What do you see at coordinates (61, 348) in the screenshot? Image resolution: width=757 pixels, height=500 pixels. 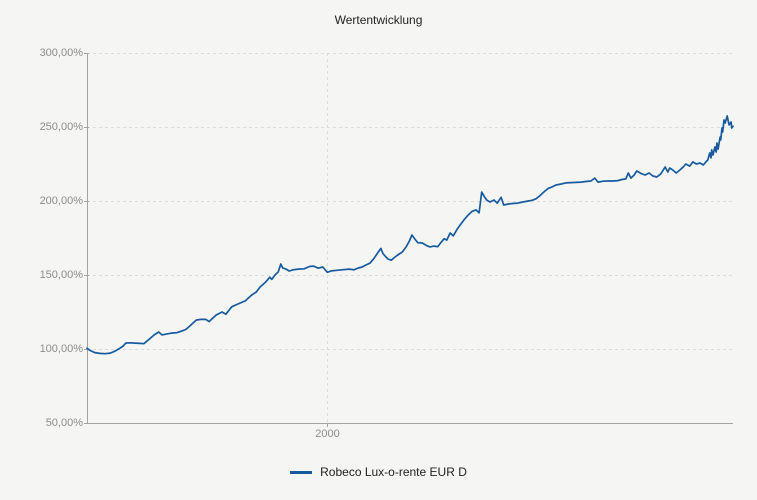 I see `y-tick-label: 100,00%` at bounding box center [61, 348].